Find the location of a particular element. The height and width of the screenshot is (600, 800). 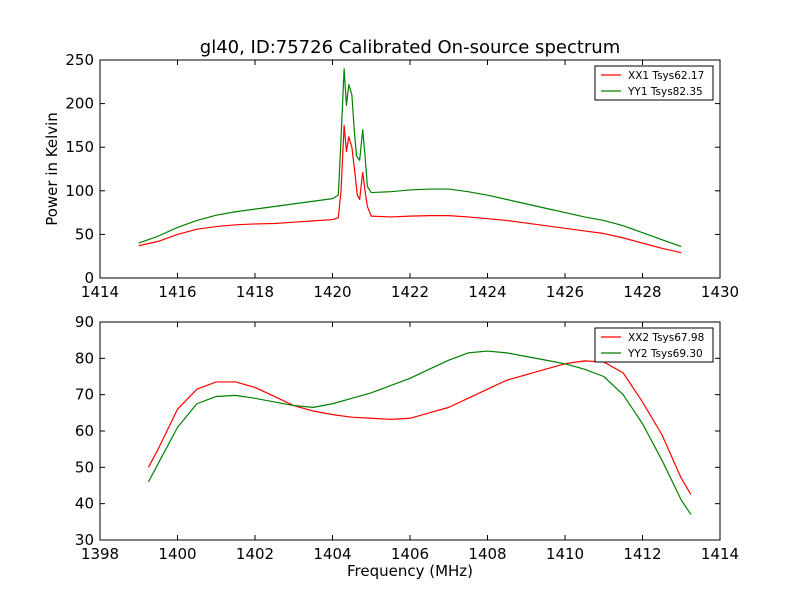

top-legend-label: XX1 Tsys62.17 is located at coordinates (666, 76).